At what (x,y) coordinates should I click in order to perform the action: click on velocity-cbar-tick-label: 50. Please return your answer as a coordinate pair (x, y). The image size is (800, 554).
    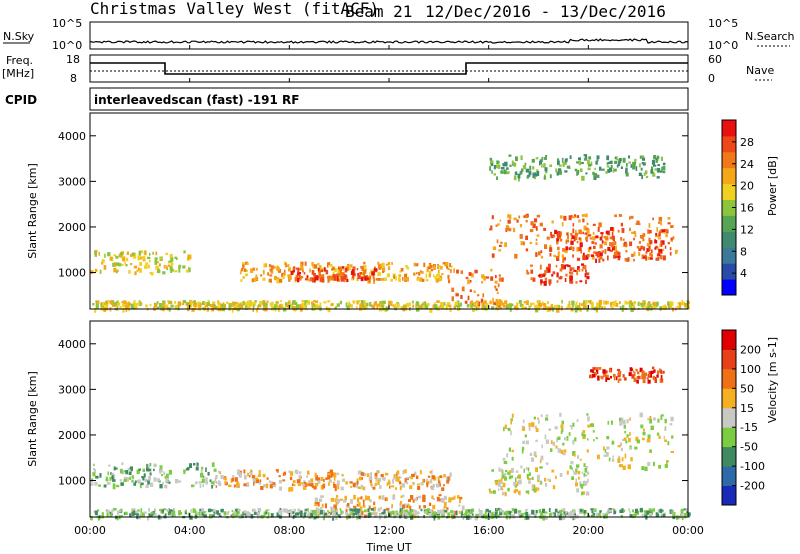
    Looking at the image, I should click on (747, 388).